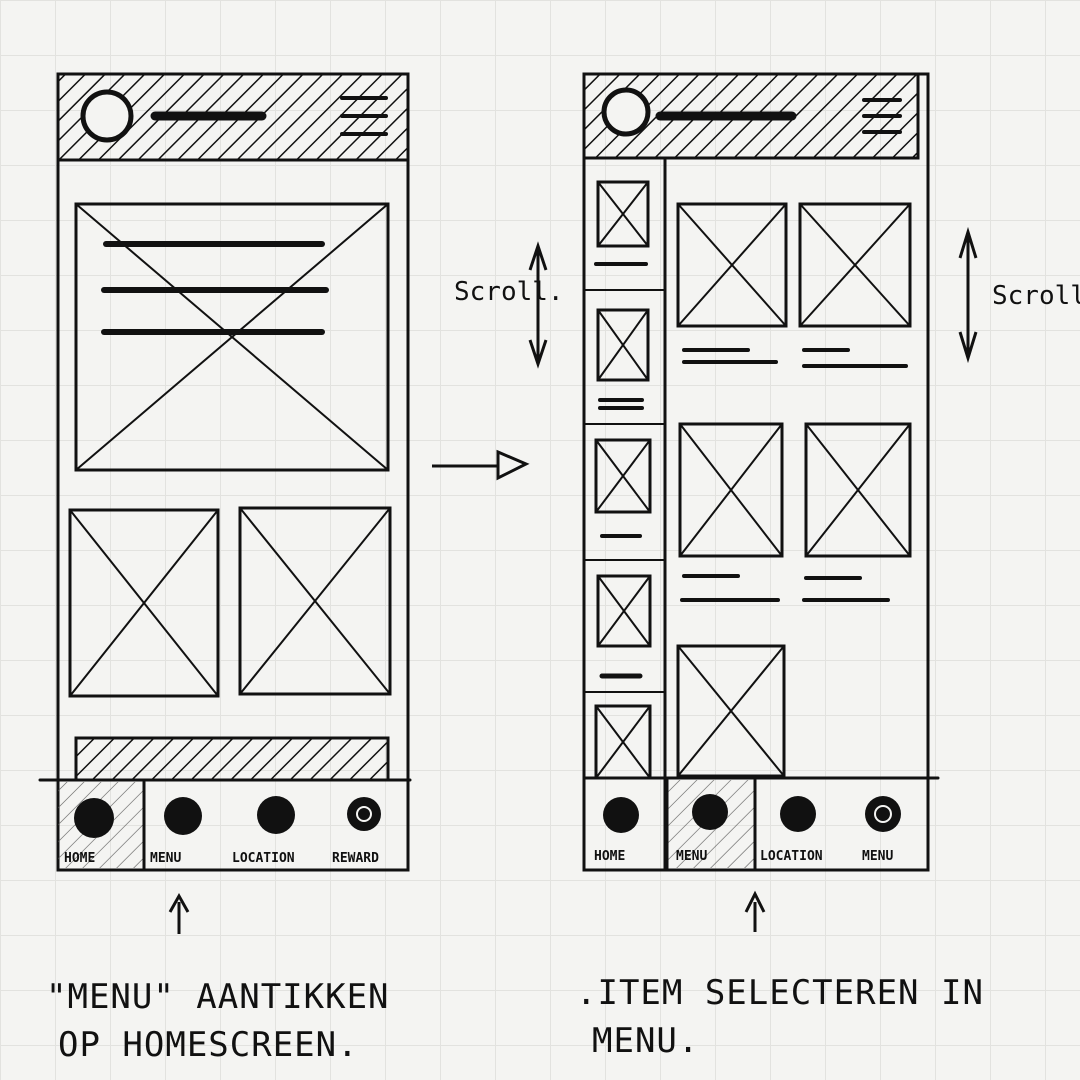 Image resolution: width=1080 pixels, height=1080 pixels. Describe the element at coordinates (218, 997) in the screenshot. I see `caption-left-line1: "MENU" AANTIKKEN` at that location.